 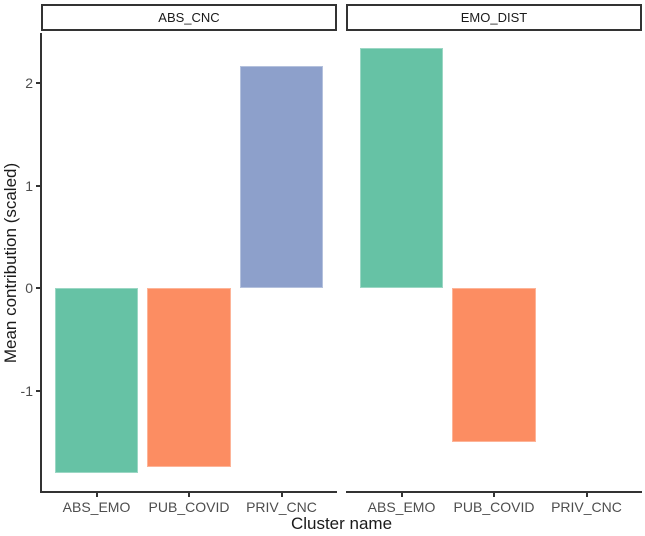 I want to click on facet-strip-abs_cnc: ABS_CNC, so click(x=189, y=17).